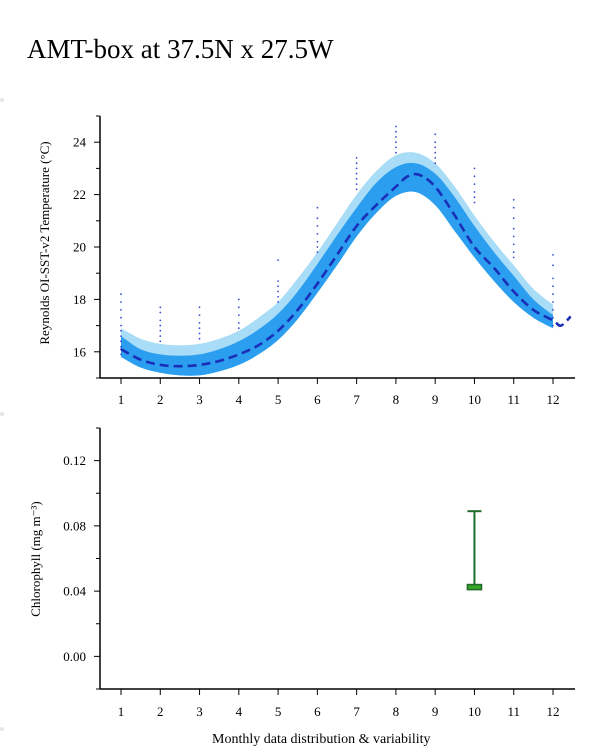  What do you see at coordinates (513, 711) in the screenshot?
I see `chl-x-tick-label: 11` at bounding box center [513, 711].